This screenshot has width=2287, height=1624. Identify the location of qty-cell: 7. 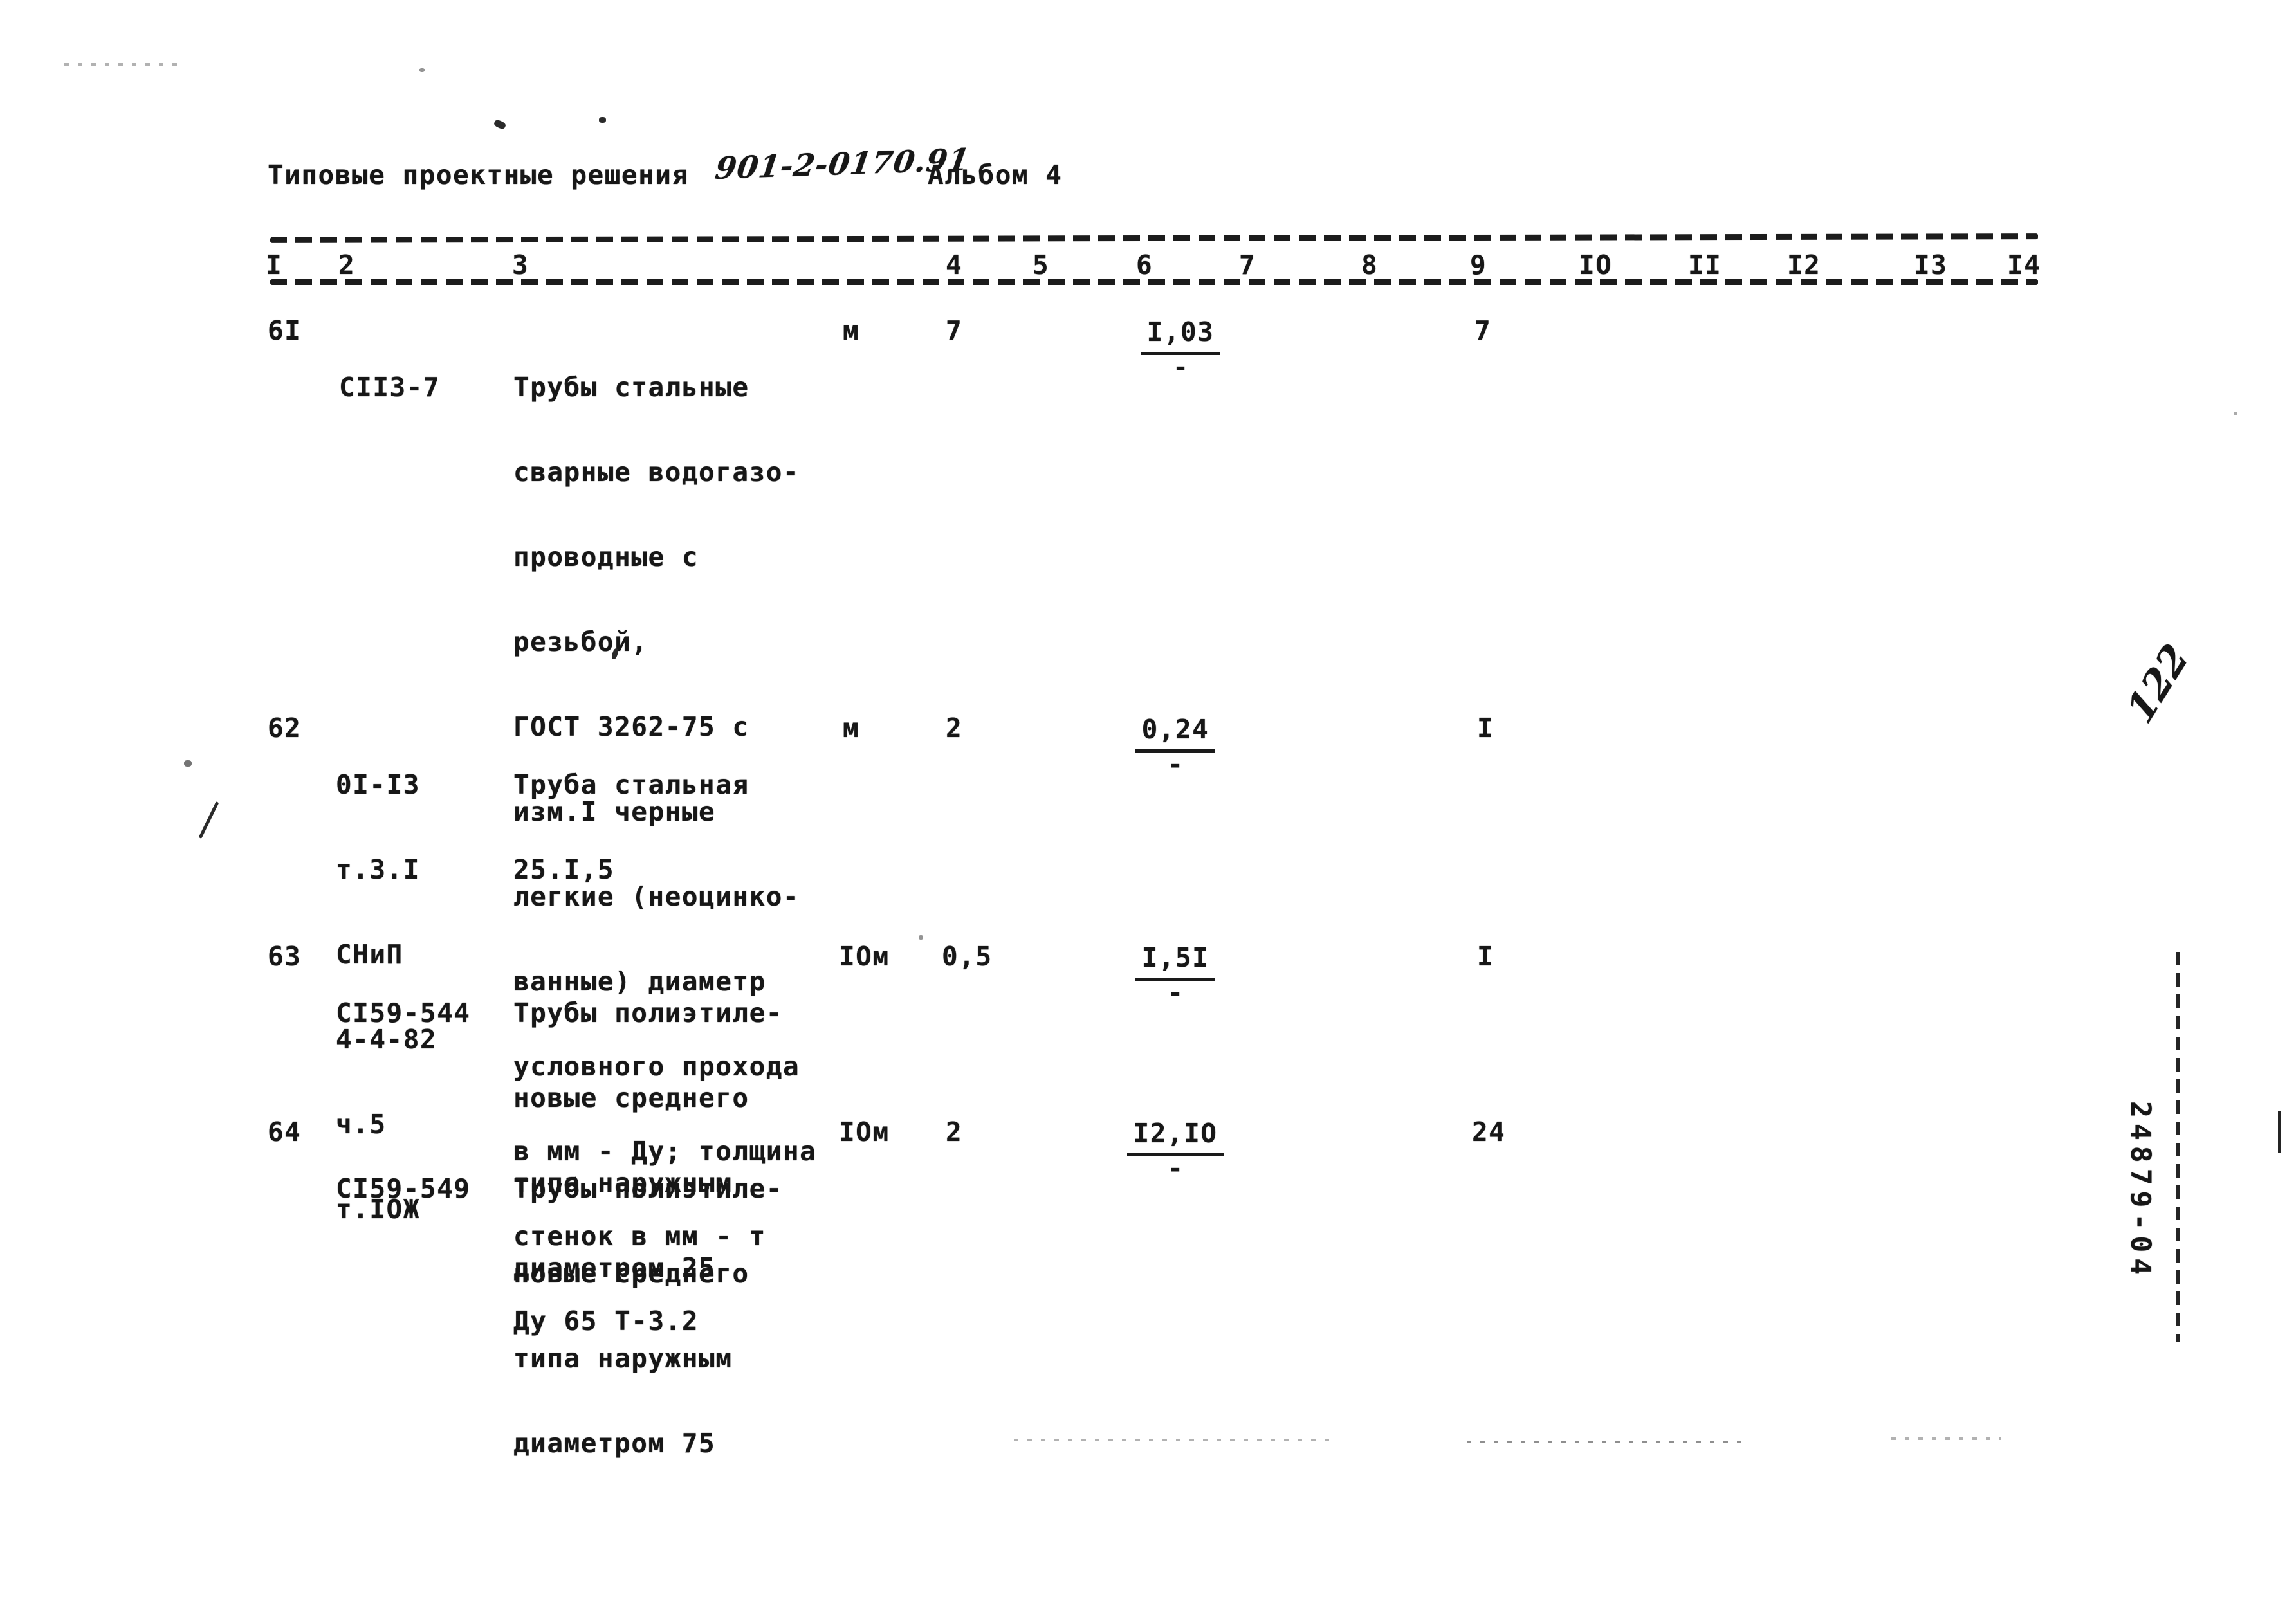
(954, 330).